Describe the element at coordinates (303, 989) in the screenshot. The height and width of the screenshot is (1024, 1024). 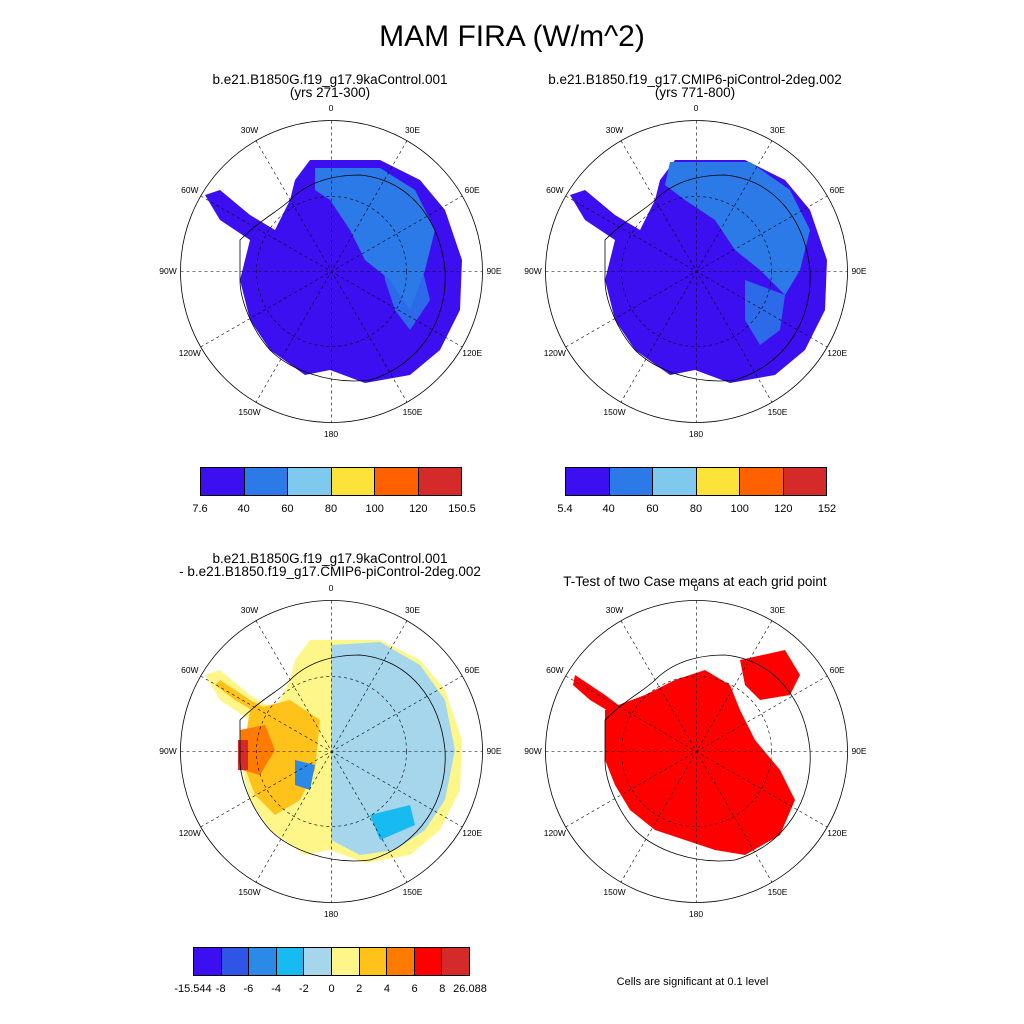
I see `colorbar-tick-label: -2` at that location.